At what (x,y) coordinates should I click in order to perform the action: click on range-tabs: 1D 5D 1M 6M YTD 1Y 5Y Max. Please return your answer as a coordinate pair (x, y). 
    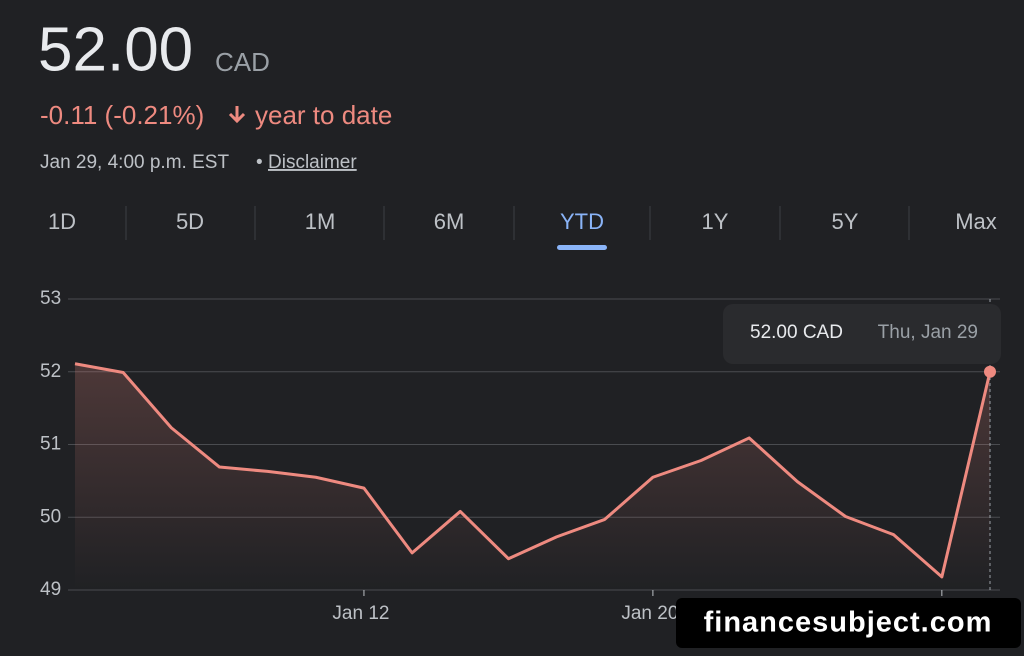
    Looking at the image, I should click on (522, 228).